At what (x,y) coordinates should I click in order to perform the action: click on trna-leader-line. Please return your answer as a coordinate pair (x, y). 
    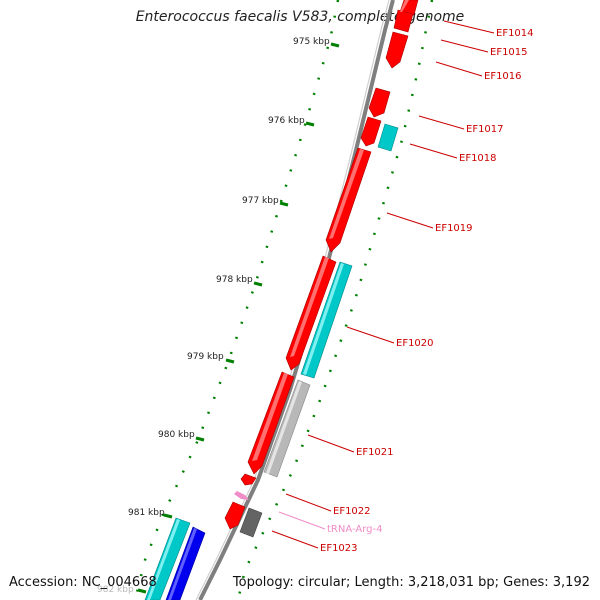
    Looking at the image, I should click on (302, 520).